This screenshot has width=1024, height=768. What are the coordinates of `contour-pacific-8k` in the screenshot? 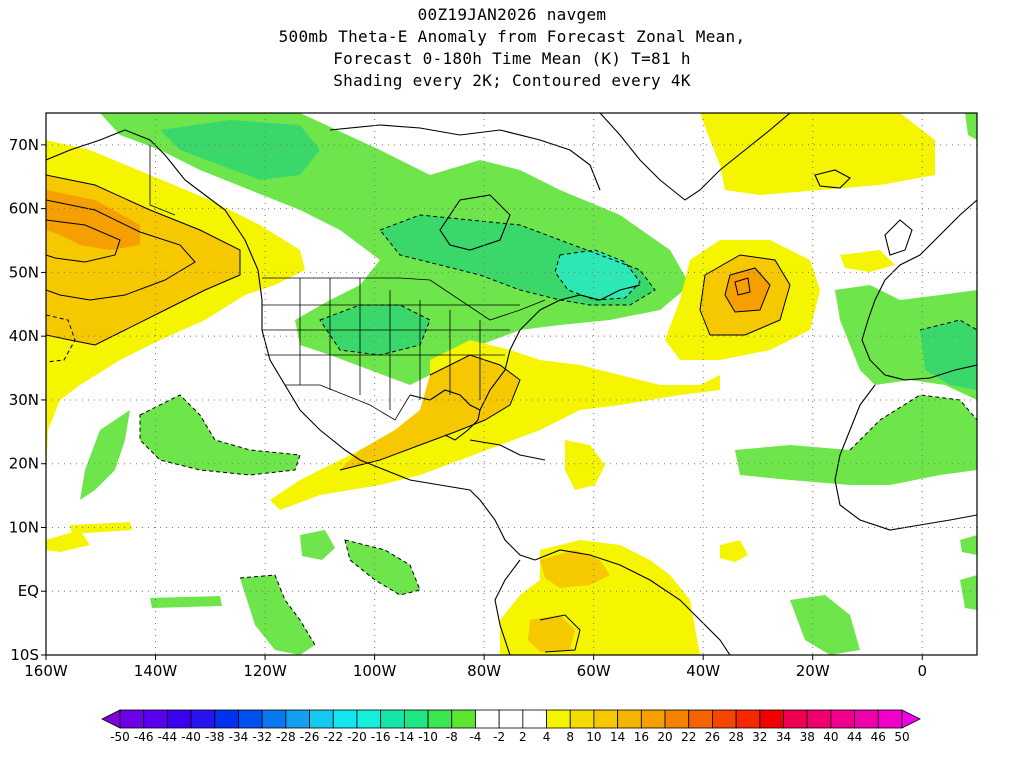 It's located at (121, 250).